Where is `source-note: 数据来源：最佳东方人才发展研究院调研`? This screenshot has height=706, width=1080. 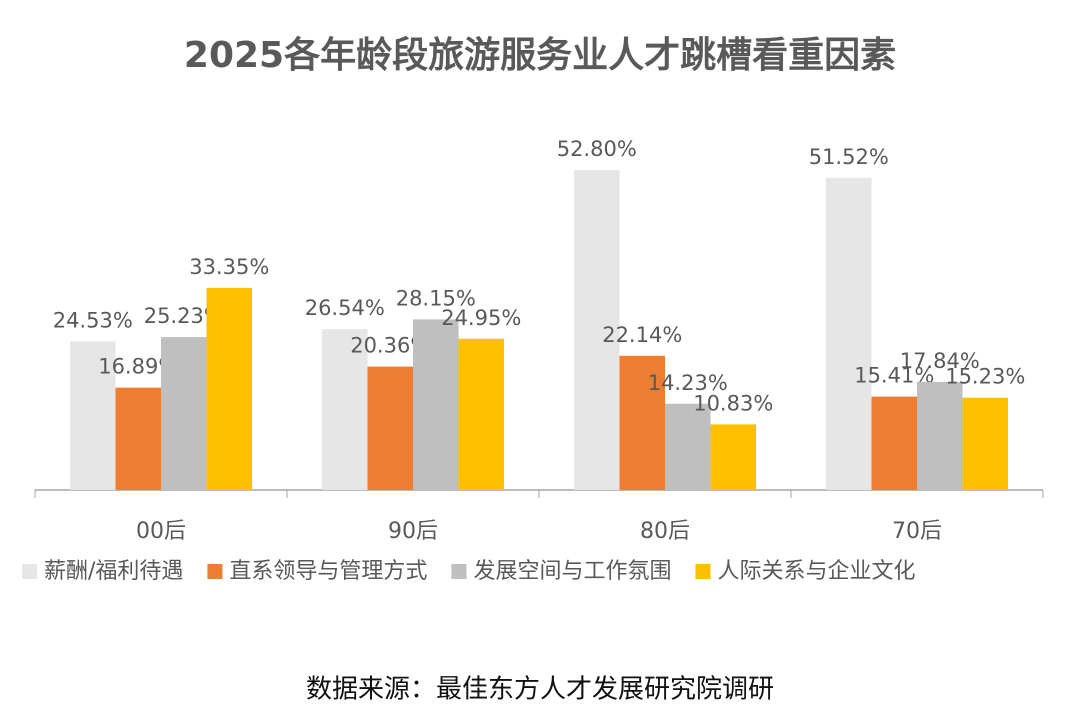 source-note: 数据来源：最佳东方人才发展研究院调研 is located at coordinates (540, 690).